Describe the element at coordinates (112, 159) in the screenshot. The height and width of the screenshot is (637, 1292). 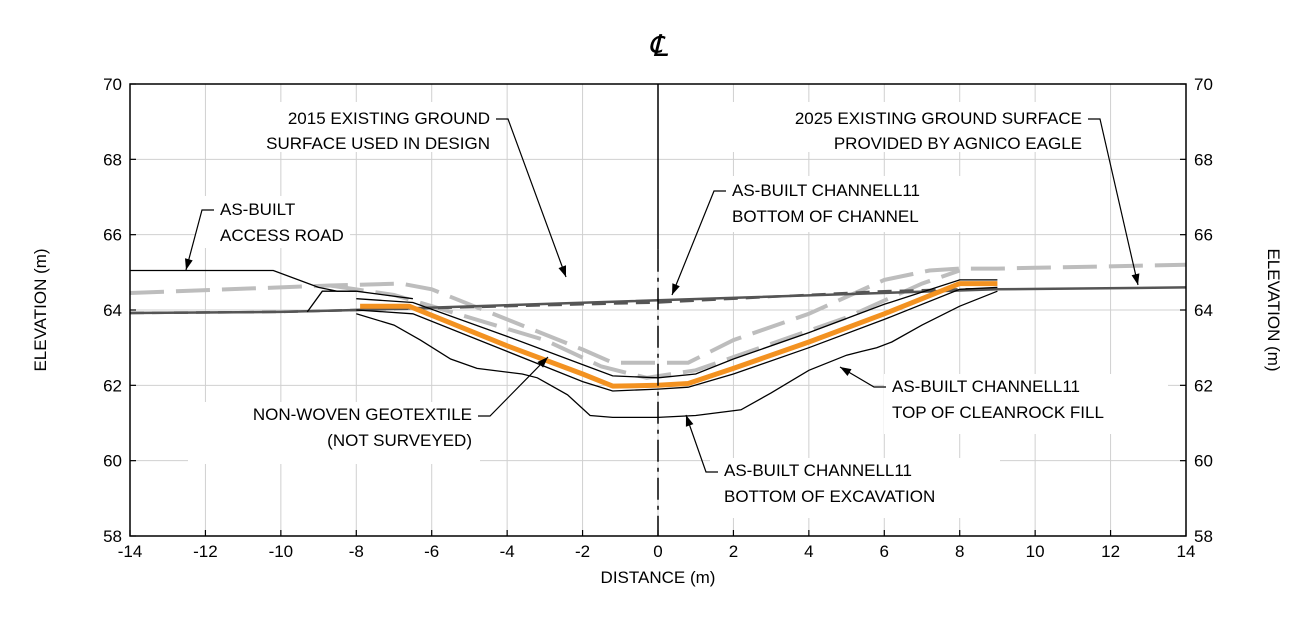
I see `y-tick-label-left: 68` at that location.